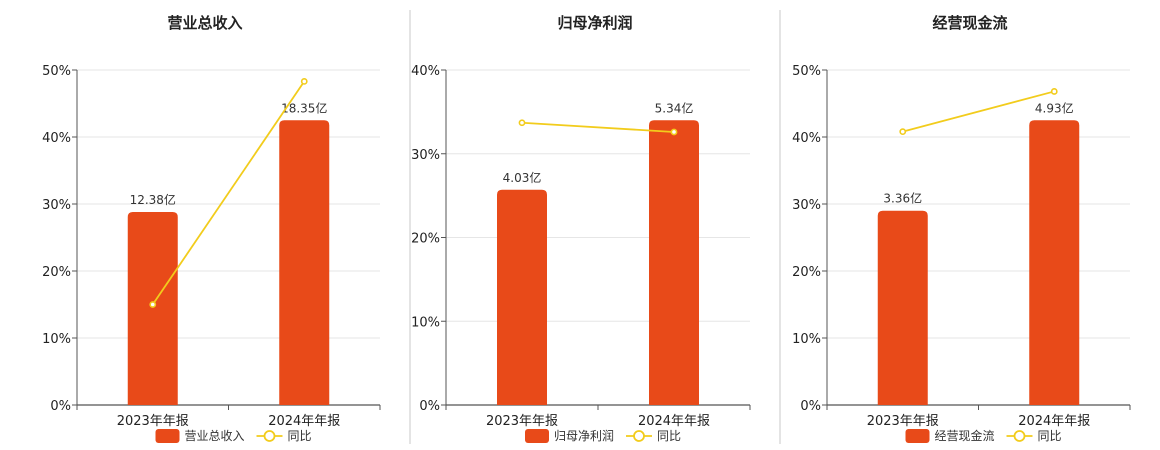 The width and height of the screenshot is (1160, 450). I want to click on bar-data-label: 5.34亿, so click(674, 107).